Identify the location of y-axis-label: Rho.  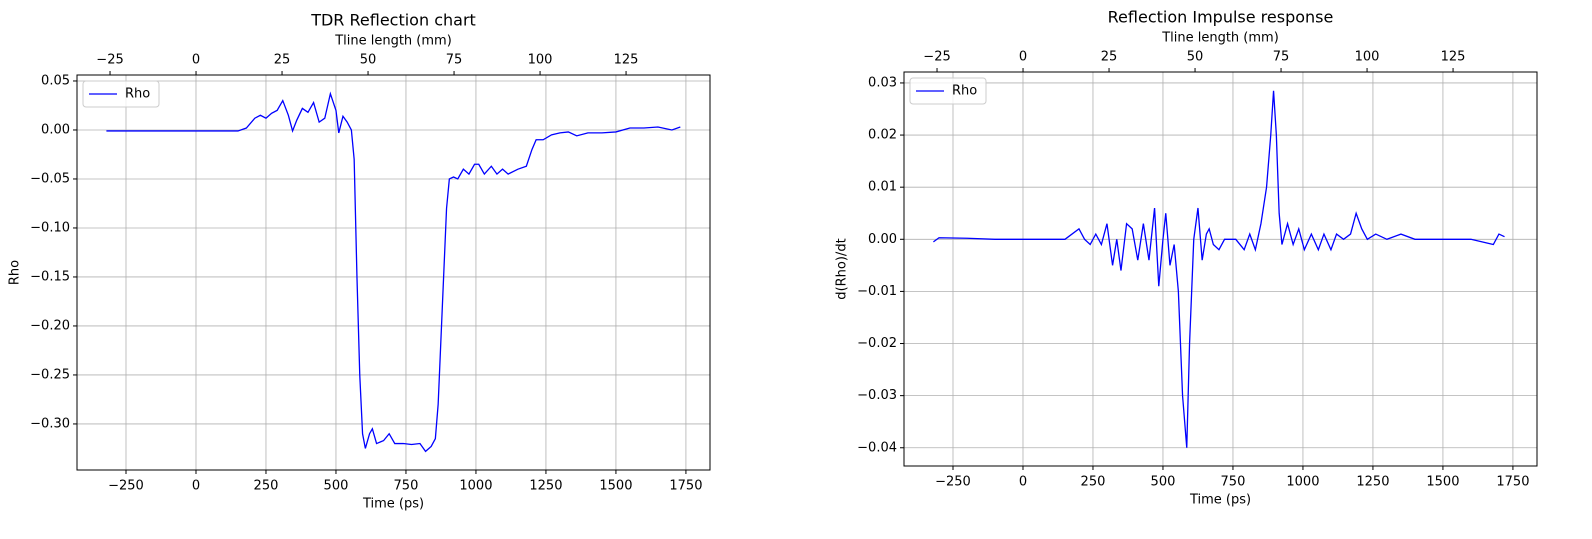
(15, 272).